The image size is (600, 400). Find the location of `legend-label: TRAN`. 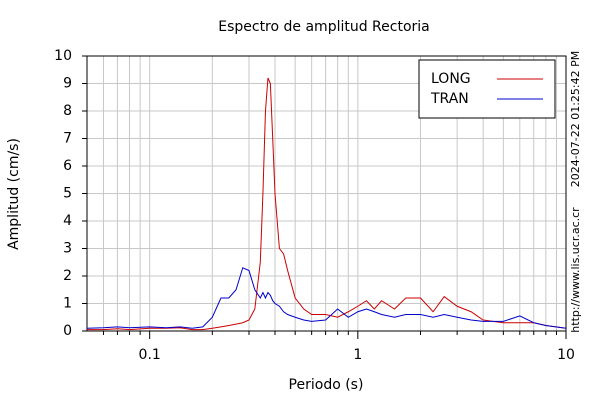

legend-label: TRAN is located at coordinates (449, 99).